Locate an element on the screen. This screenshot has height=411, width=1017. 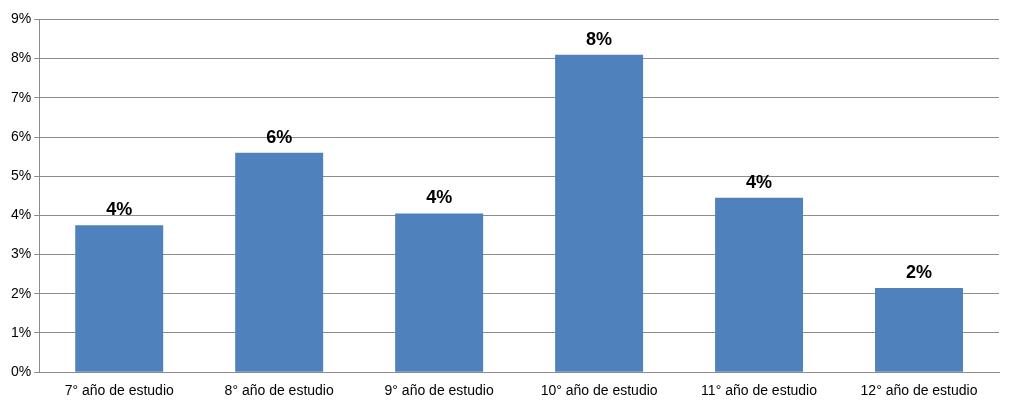
y-tick-label: 6% is located at coordinates (21, 135).